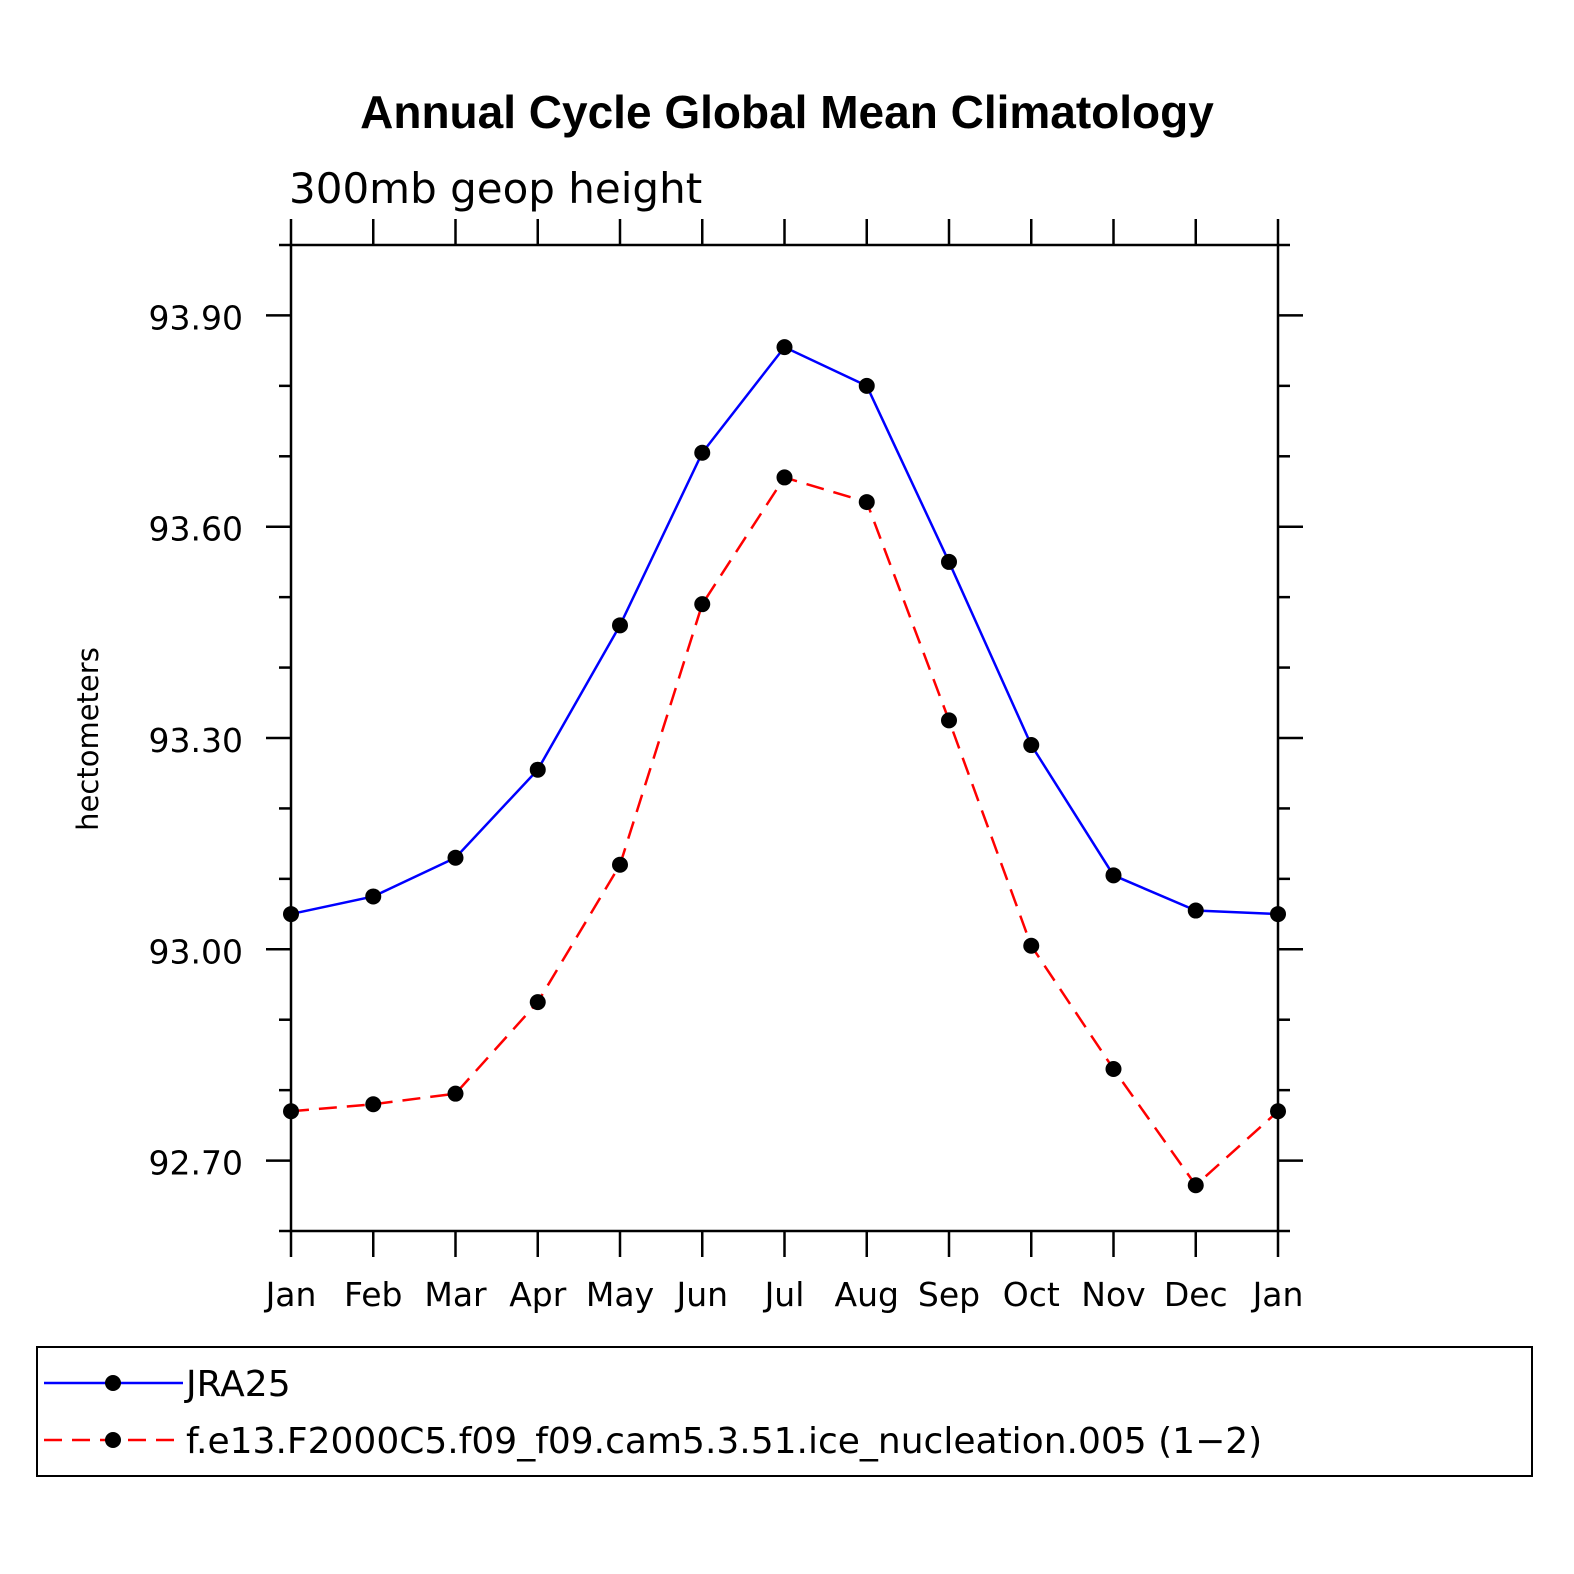 The image size is (1574, 1574). What do you see at coordinates (867, 1294) in the screenshot?
I see `x-tick-label: Aug` at bounding box center [867, 1294].